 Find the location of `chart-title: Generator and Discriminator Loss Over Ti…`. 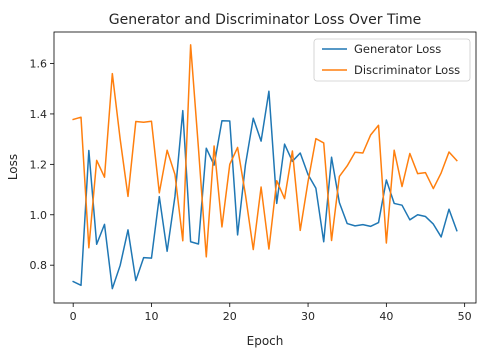

chart-title: Generator and Discriminator Loss Over Ti… is located at coordinates (265, 20).